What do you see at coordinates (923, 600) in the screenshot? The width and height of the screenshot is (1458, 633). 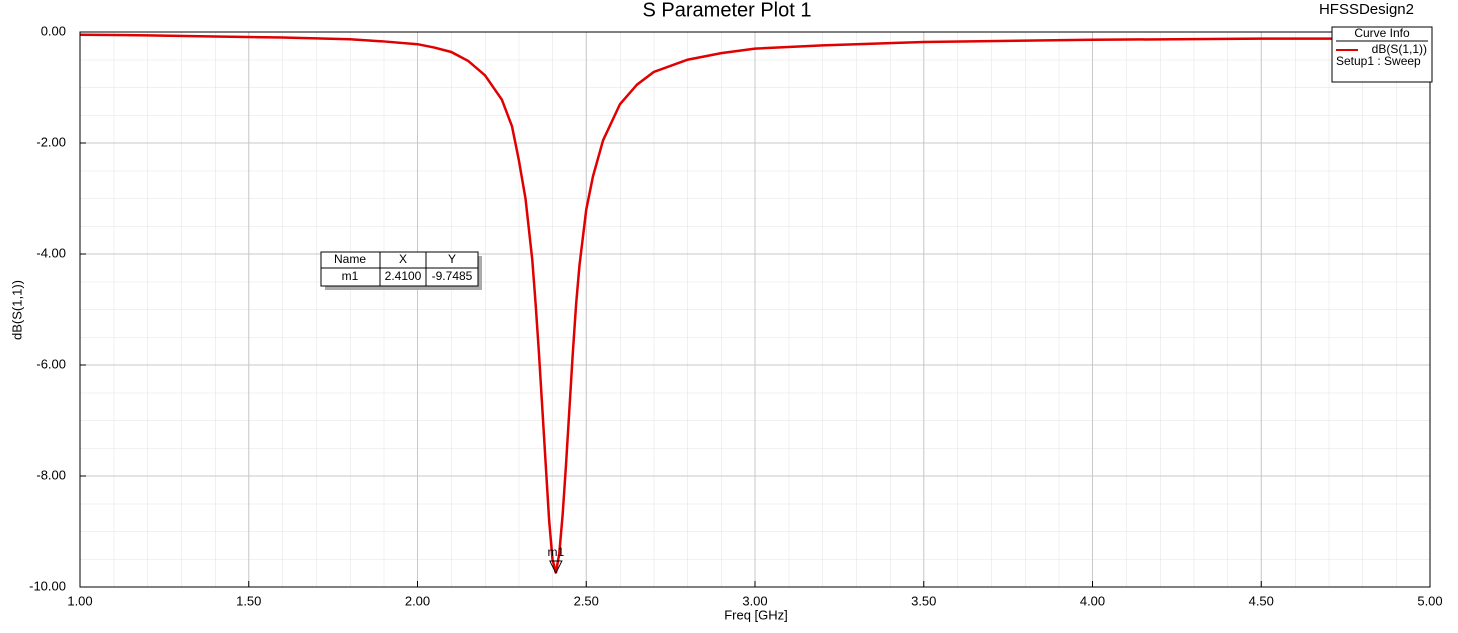 I see `x-tick-label: 3.50` at bounding box center [923, 600].